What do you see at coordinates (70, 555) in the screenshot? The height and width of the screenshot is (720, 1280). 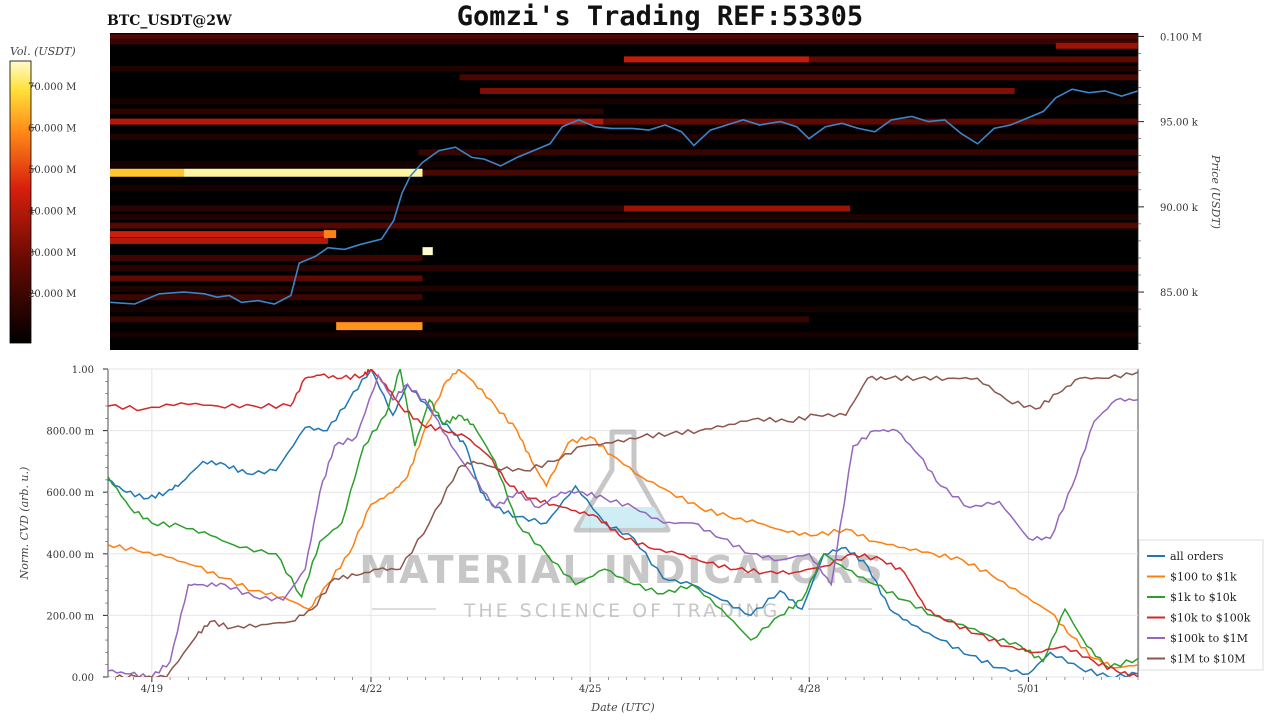 I see `cvd-y-tick-label: 400.00 m` at bounding box center [70, 555].